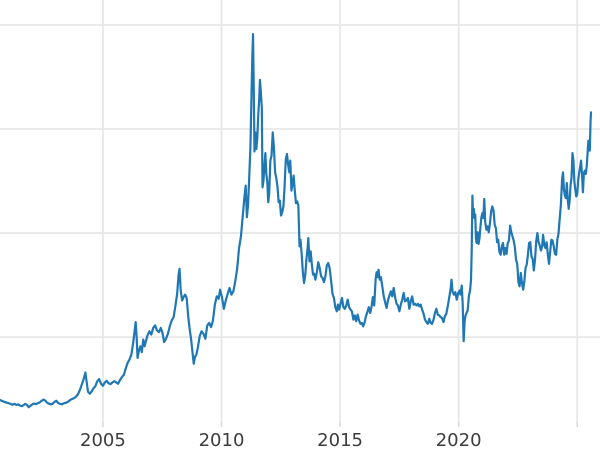 This screenshot has width=600, height=450. Describe the element at coordinates (459, 440) in the screenshot. I see `x-tick-label: 2020` at that location.